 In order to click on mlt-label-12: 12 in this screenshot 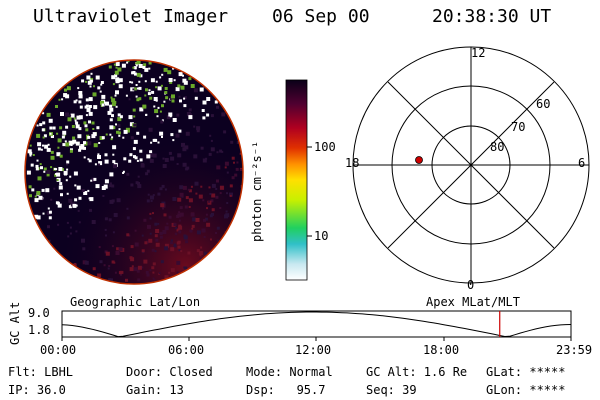, I will do `click(478, 53)`.